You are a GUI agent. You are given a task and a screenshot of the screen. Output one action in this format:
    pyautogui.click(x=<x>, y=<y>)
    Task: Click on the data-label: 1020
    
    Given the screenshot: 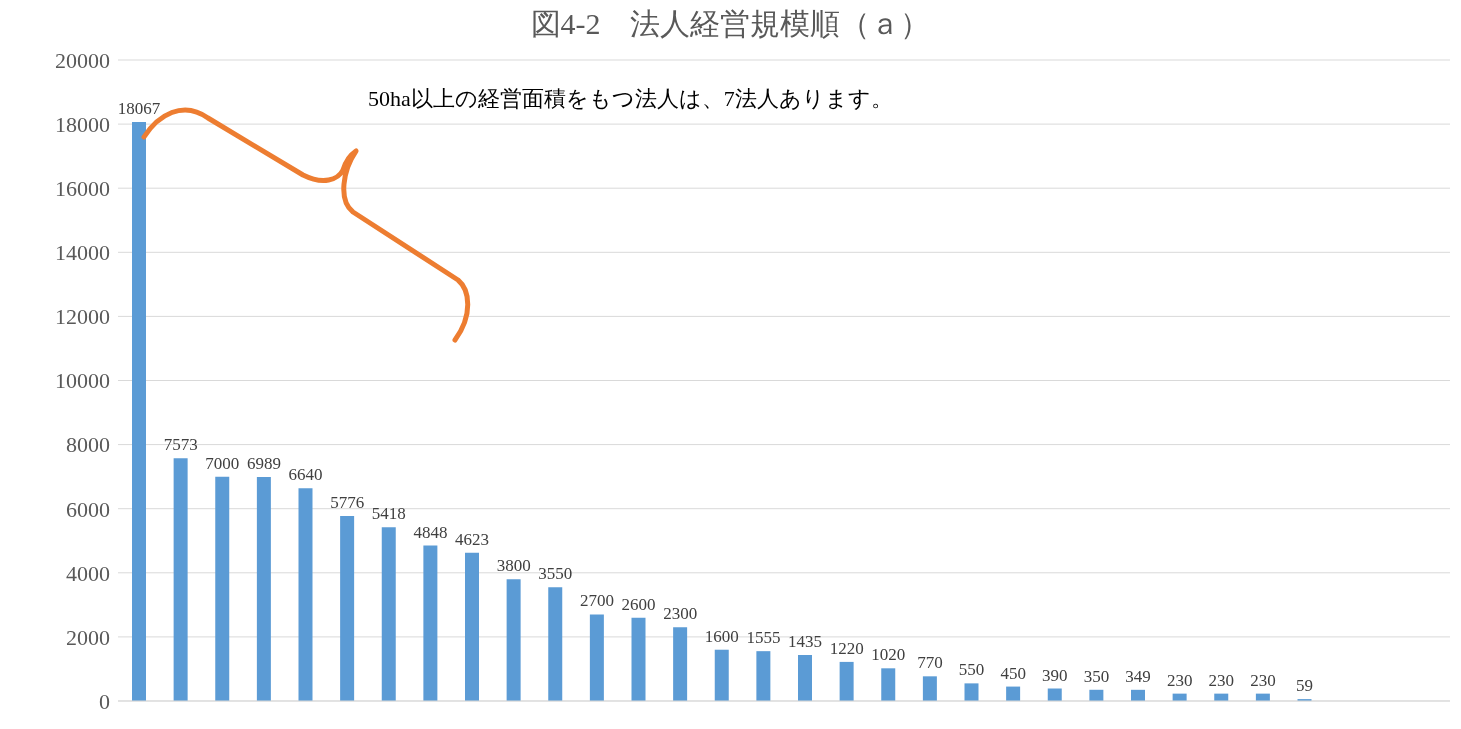 What is the action you would take?
    pyautogui.click(x=888, y=655)
    